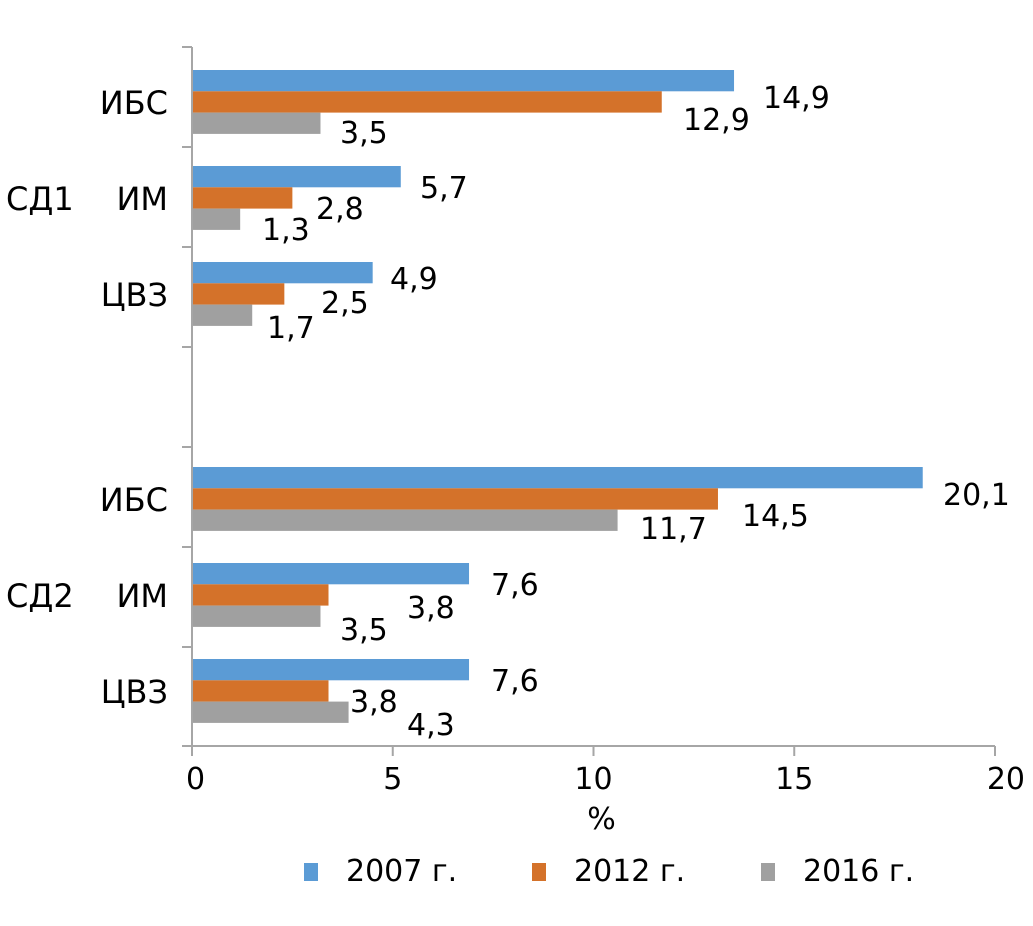 The image size is (1033, 926). What do you see at coordinates (217, 219) in the screenshot?
I see `bar-СД1-ИМ-2016 г.` at bounding box center [217, 219].